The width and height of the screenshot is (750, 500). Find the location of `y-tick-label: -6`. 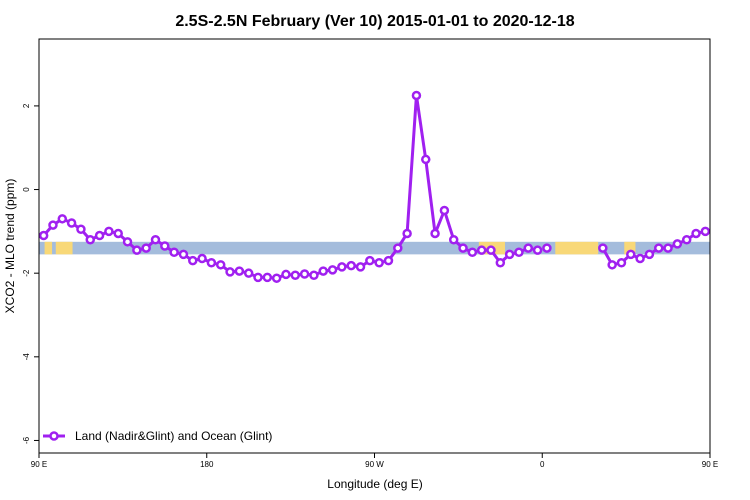

y-tick-label: -6 is located at coordinates (26, 440).